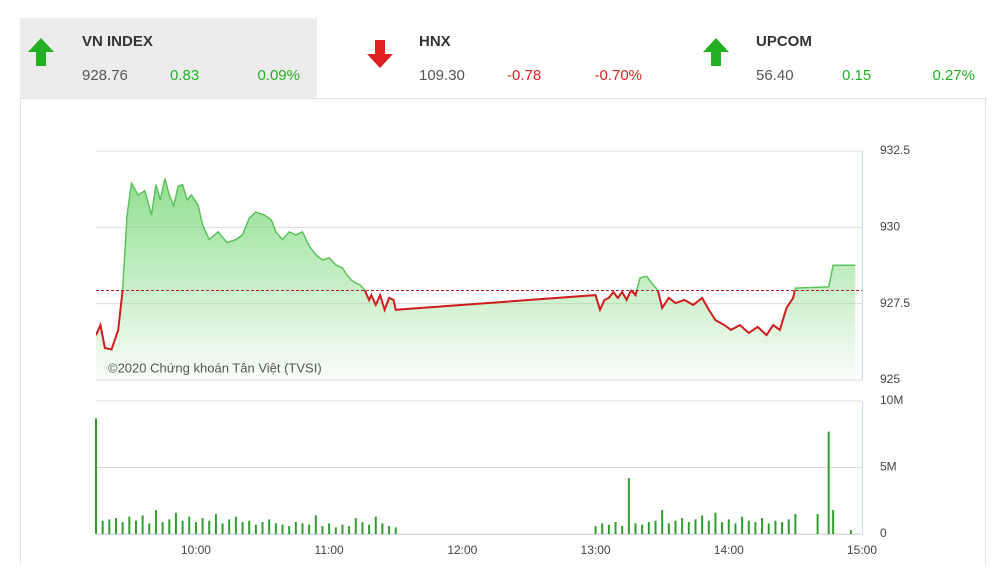  What do you see at coordinates (196, 550) in the screenshot?
I see `x-tick-label: 10:00` at bounding box center [196, 550].